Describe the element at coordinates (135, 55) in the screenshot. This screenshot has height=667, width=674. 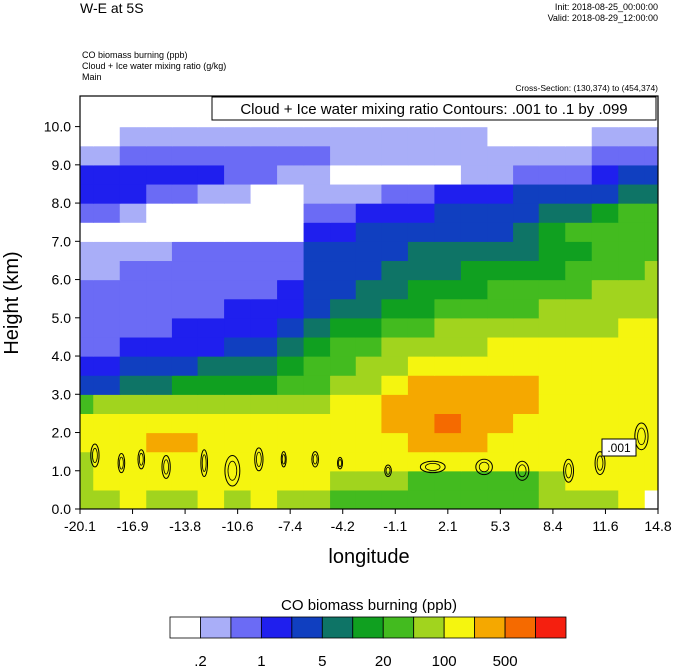
I see `field-line-co: CO biomass burning (ppb)` at that location.